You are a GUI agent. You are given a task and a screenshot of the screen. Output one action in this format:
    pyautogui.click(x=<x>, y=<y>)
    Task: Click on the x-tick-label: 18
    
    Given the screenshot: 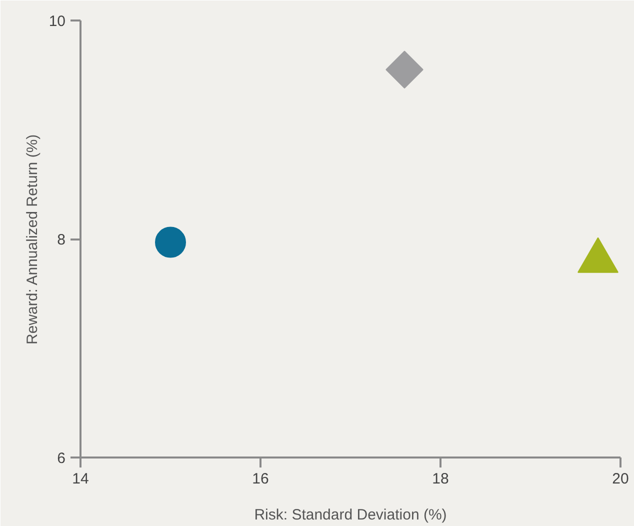 What is the action you would take?
    pyautogui.click(x=440, y=479)
    